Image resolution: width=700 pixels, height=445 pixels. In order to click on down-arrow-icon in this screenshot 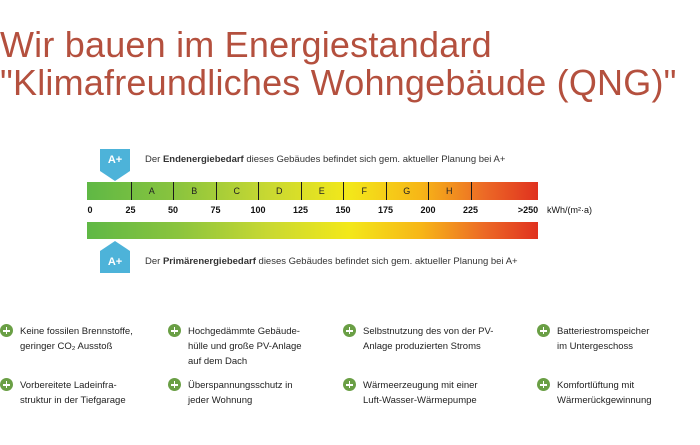, I will do `click(115, 176)`.